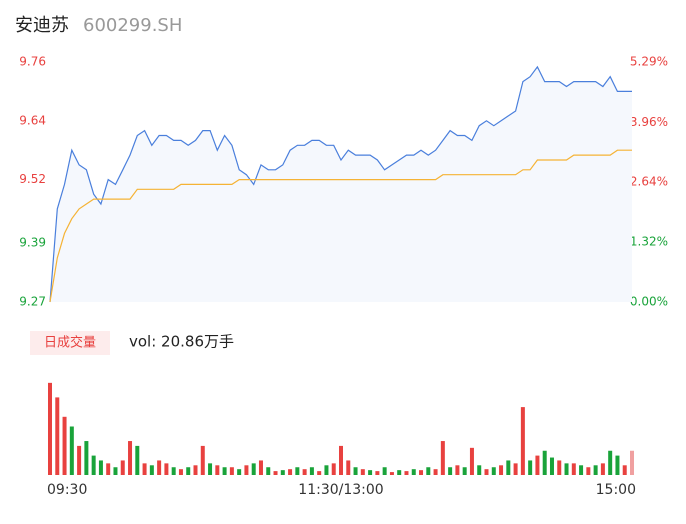  I want to click on x-tick-label: 15:00, so click(616, 490).